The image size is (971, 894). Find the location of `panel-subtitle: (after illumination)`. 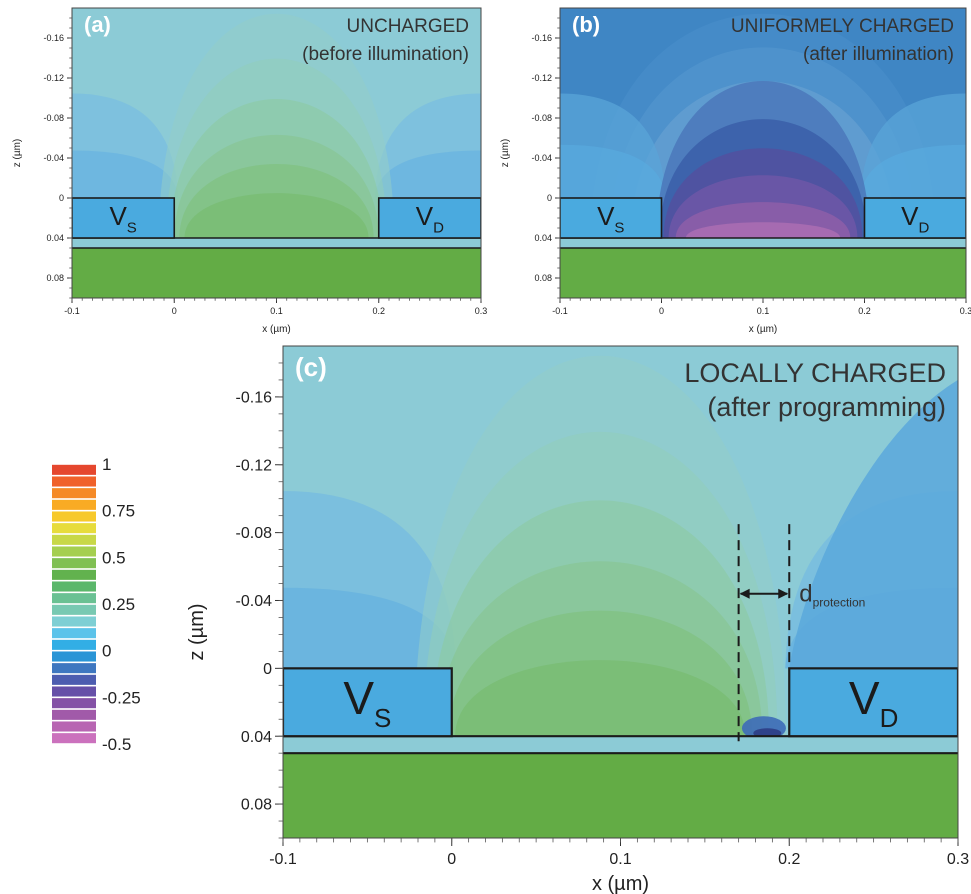

panel-subtitle: (after illumination) is located at coordinates (878, 54).